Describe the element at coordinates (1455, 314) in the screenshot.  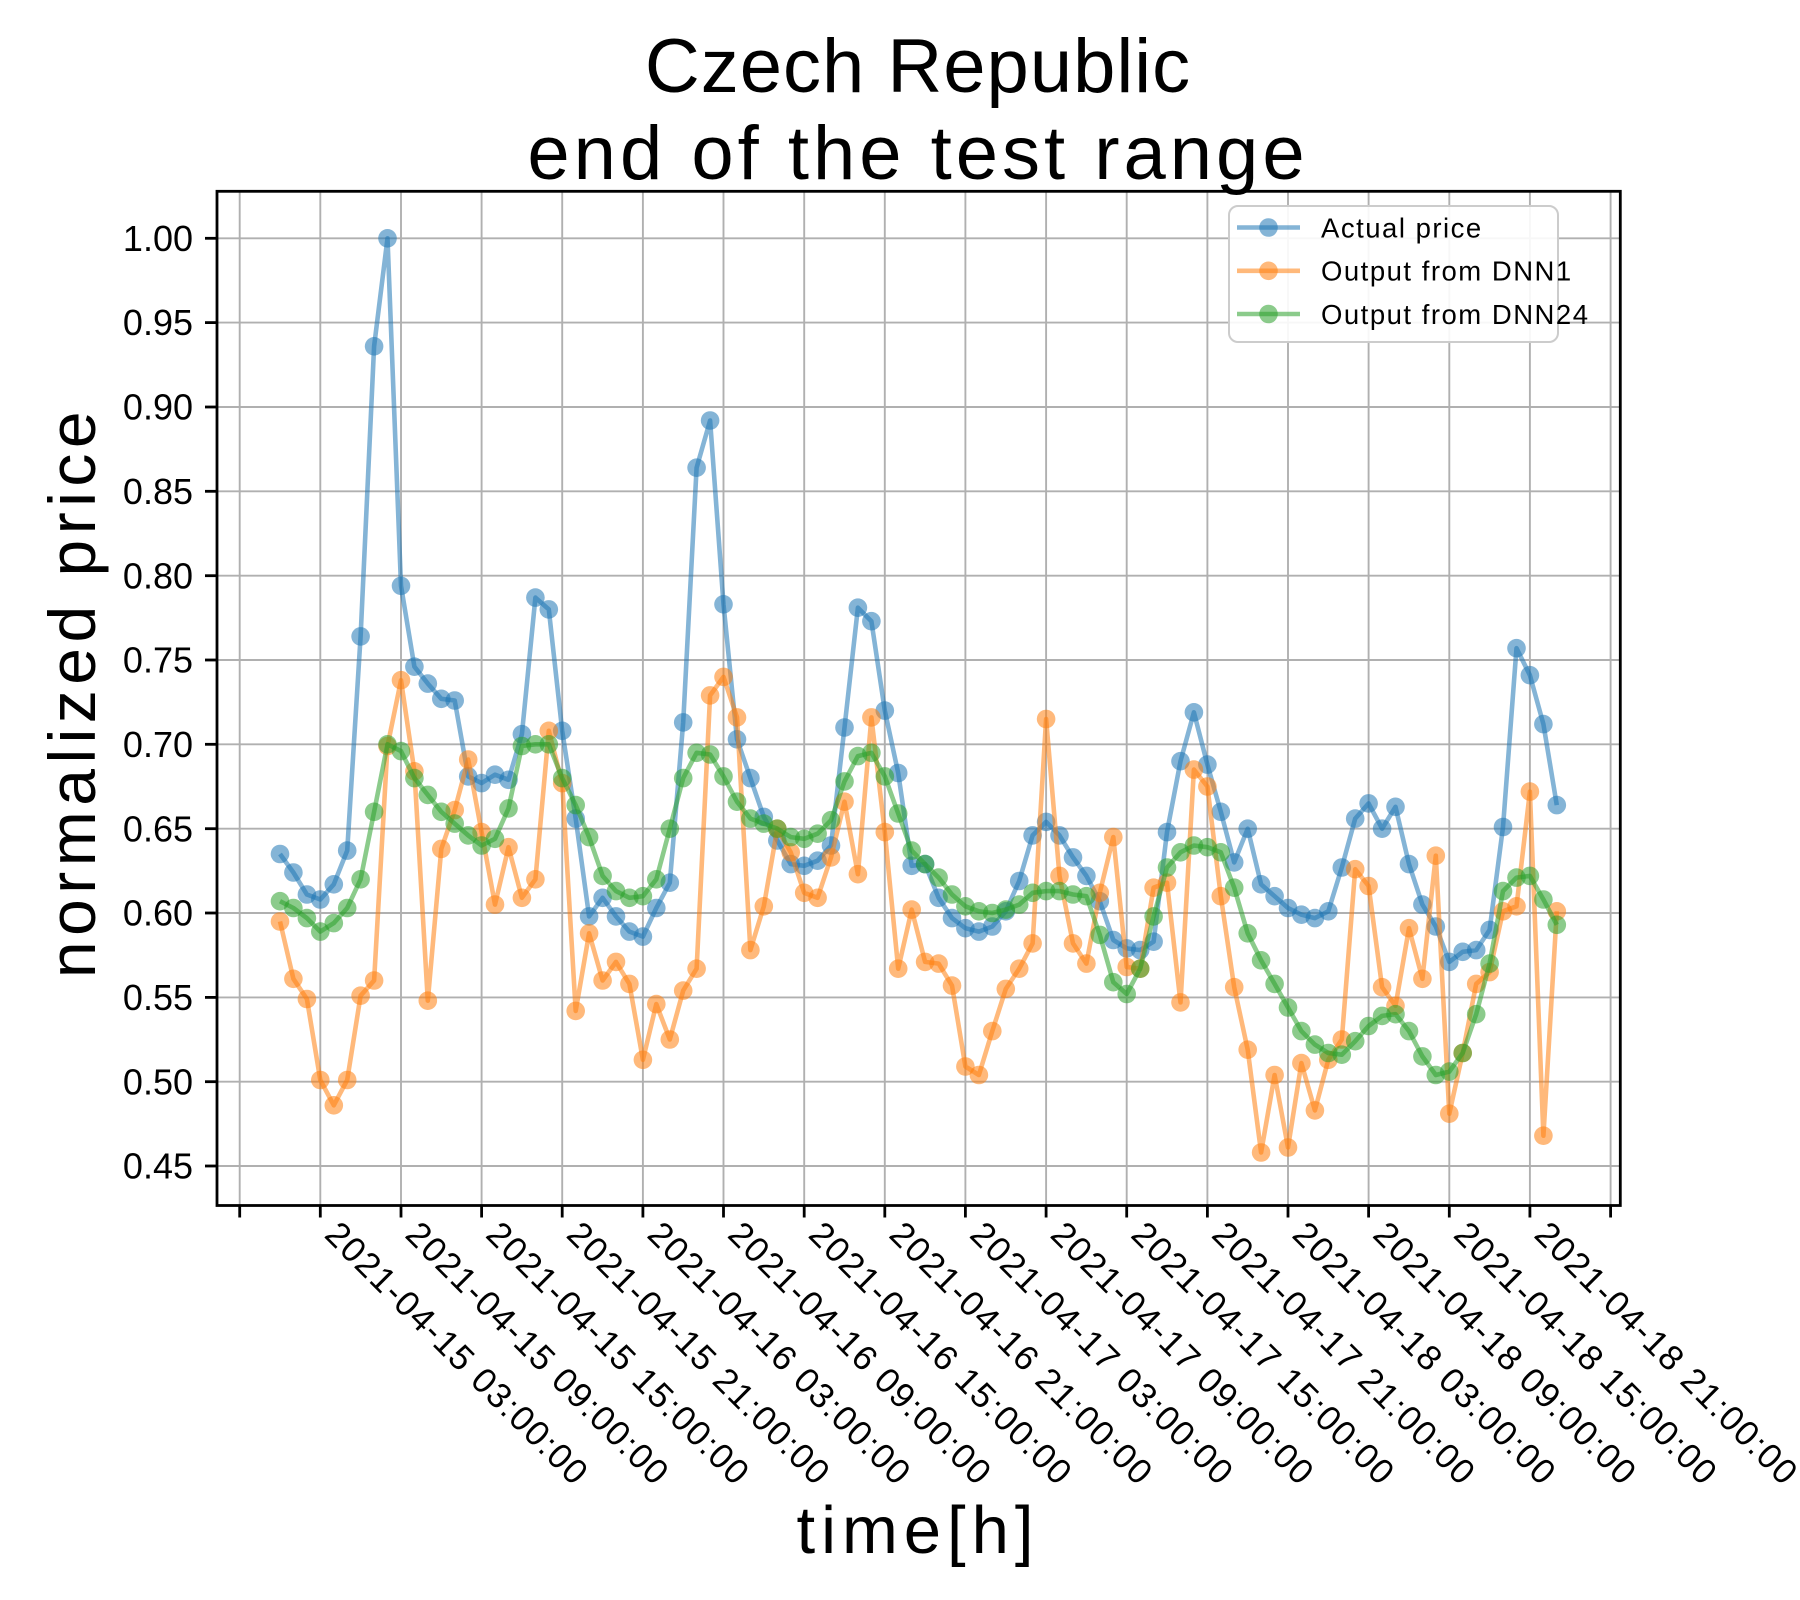
I see `svg-text: Output from DNN24` at that location.